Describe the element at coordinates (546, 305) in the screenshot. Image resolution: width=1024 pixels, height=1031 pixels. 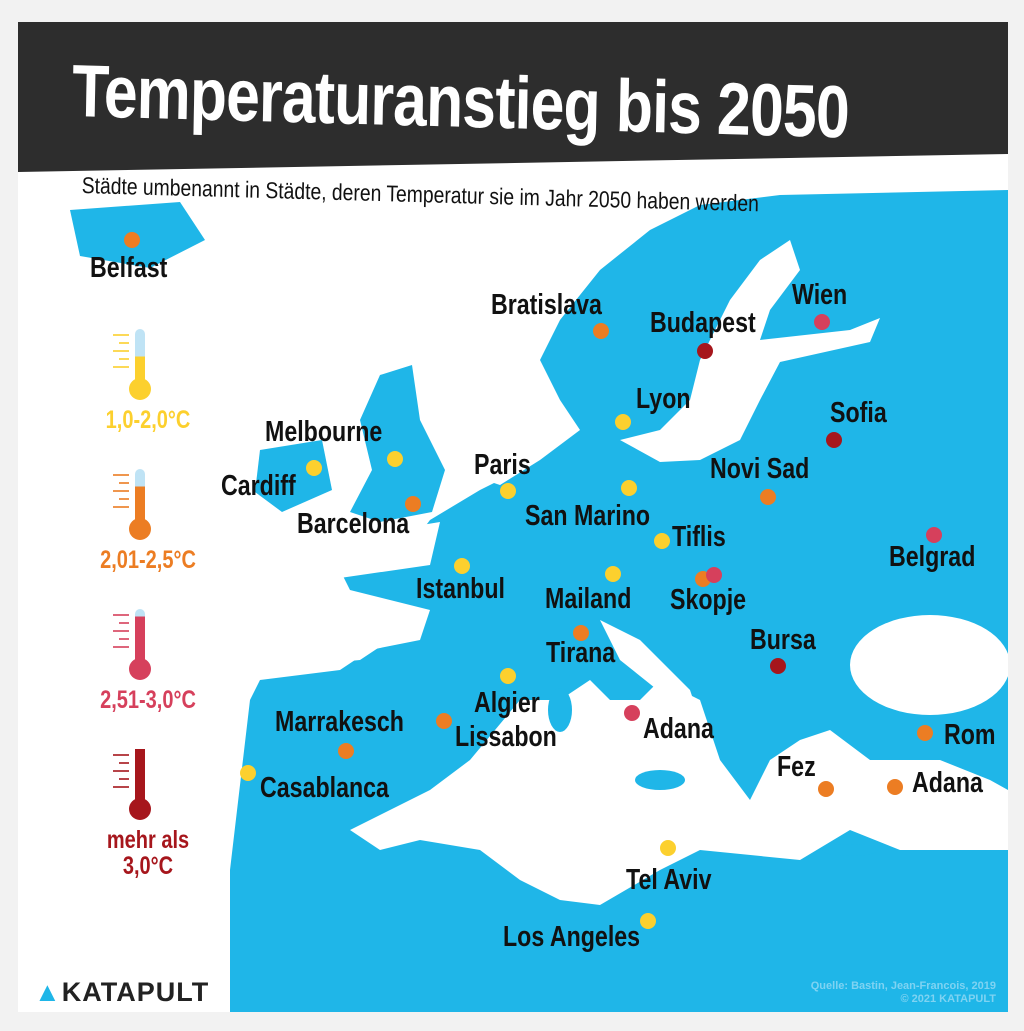
I see `city-label: Bratislava` at that location.